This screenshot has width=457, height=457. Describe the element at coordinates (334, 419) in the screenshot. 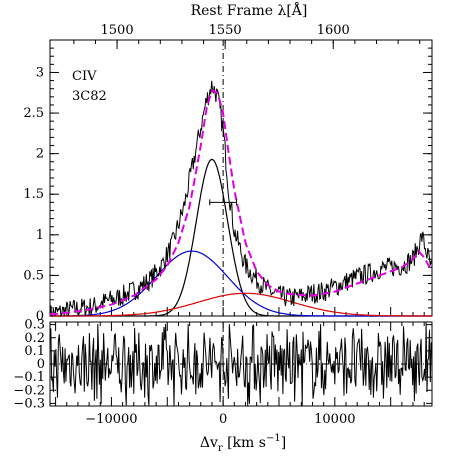

I see `resid-xtick-label: 10000` at that location.